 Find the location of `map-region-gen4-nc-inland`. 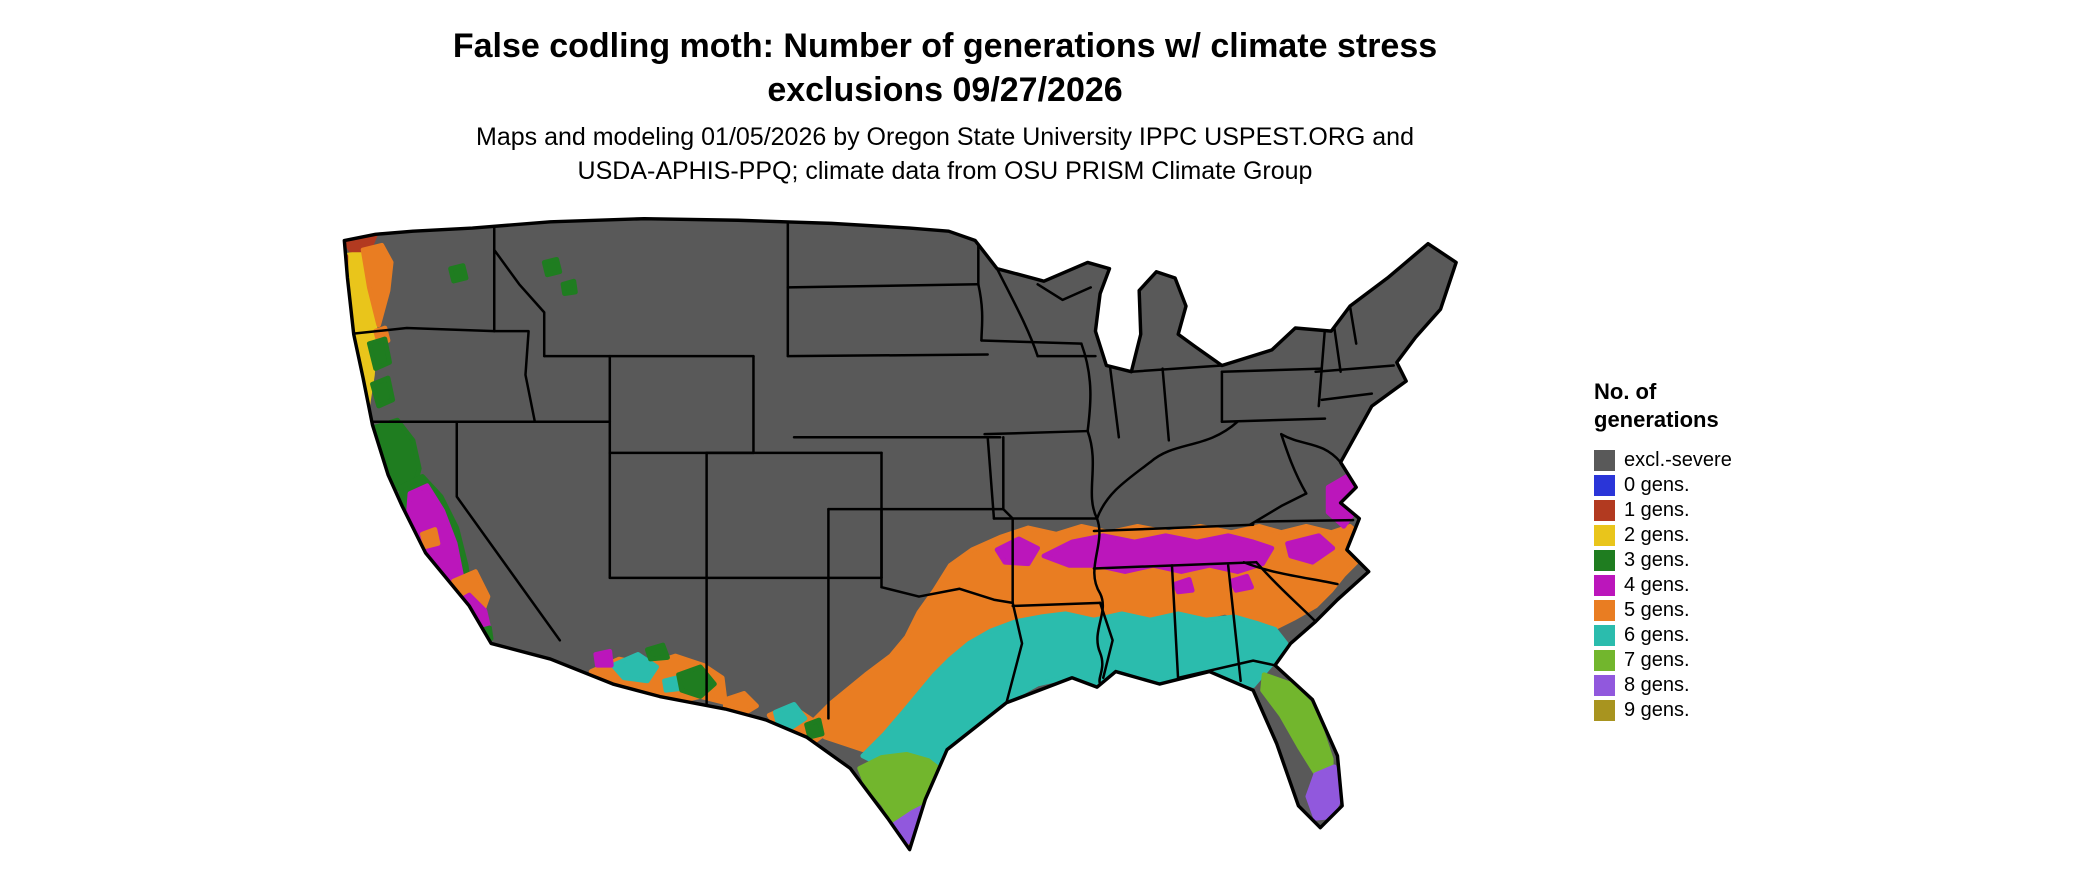

map-region-gen4-nc-inland is located at coordinates (1310, 549).